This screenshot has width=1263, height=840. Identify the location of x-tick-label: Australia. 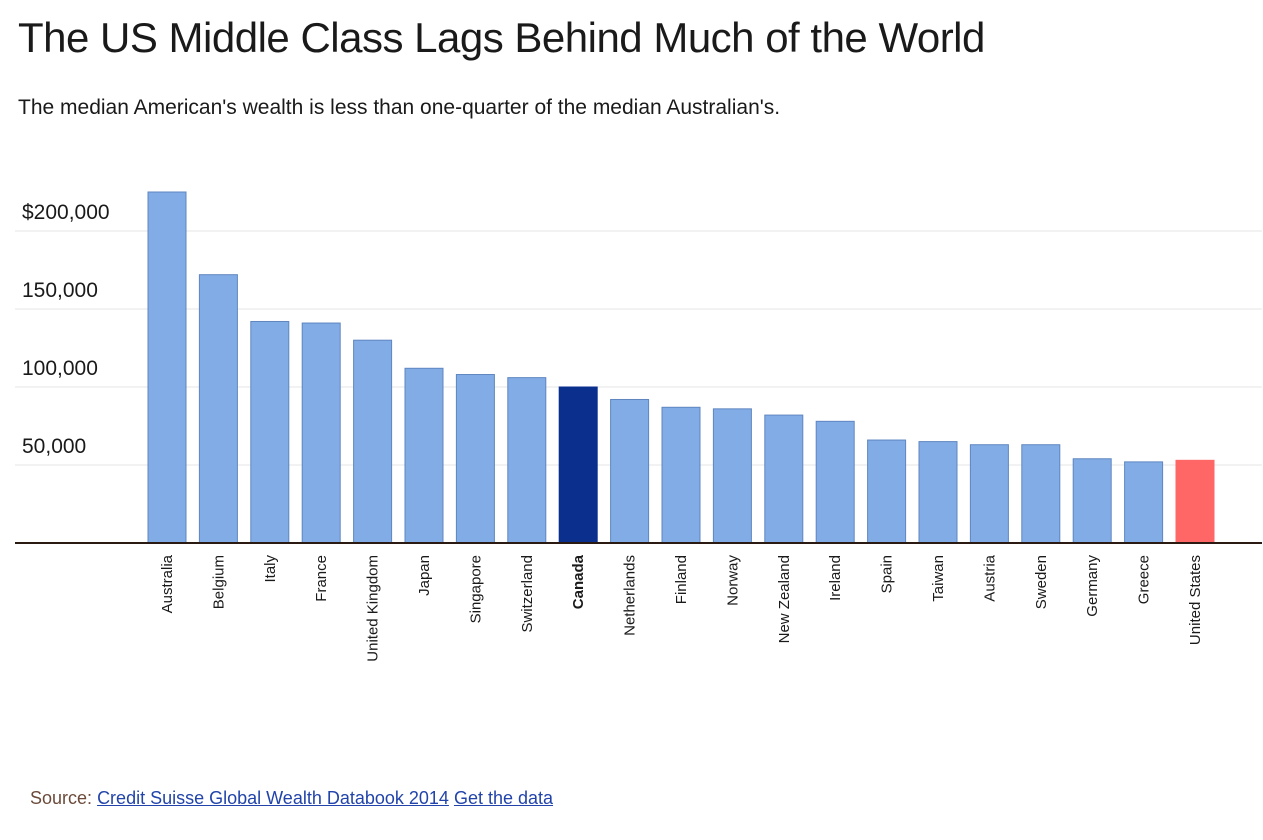
(167, 583).